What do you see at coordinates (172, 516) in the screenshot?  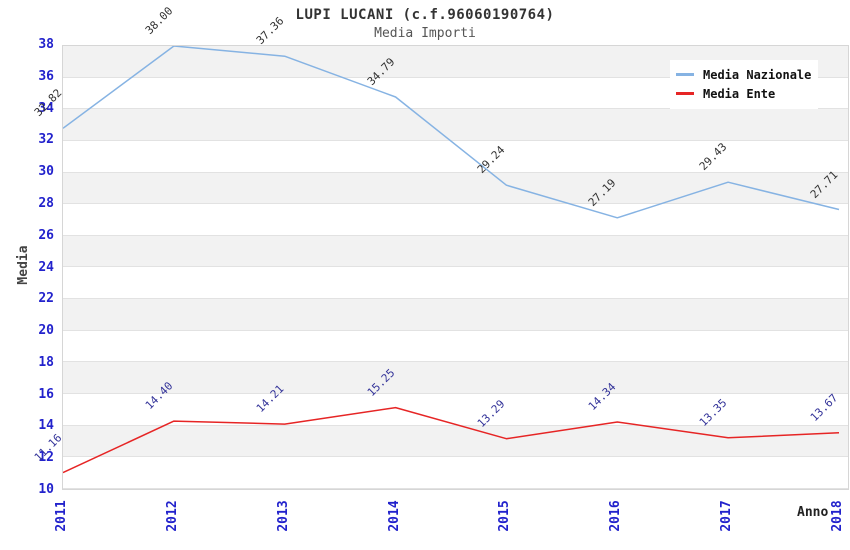 I see `x-tick-label: 2012` at bounding box center [172, 516].